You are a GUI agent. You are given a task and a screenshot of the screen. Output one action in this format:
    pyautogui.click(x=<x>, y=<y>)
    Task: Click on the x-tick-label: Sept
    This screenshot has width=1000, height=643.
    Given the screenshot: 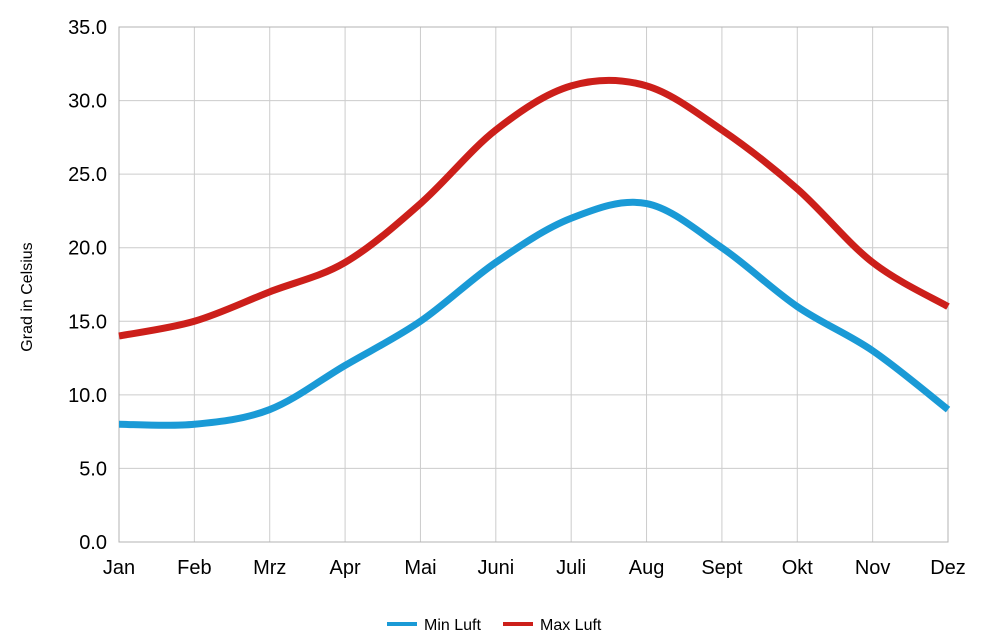 What is the action you would take?
    pyautogui.click(x=722, y=568)
    